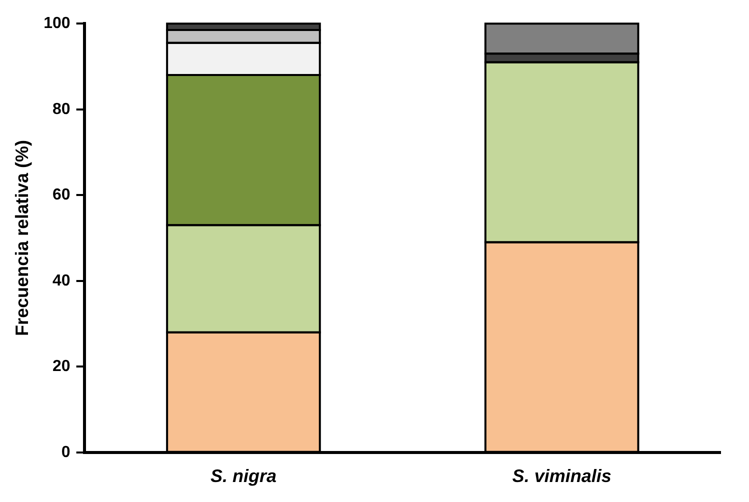 The image size is (749, 502). What do you see at coordinates (57, 23) in the screenshot?
I see `y-tick-label: 100` at bounding box center [57, 23].